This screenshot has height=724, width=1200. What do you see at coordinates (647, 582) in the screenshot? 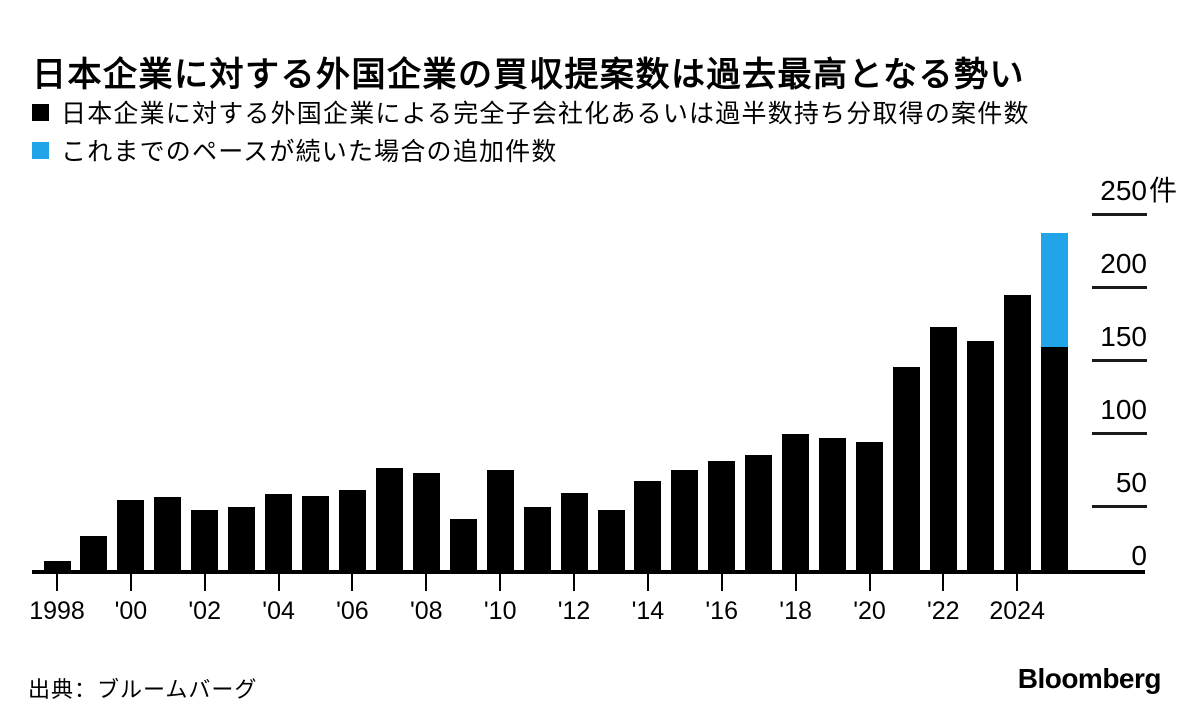
I see `x-tick-2014` at bounding box center [647, 582].